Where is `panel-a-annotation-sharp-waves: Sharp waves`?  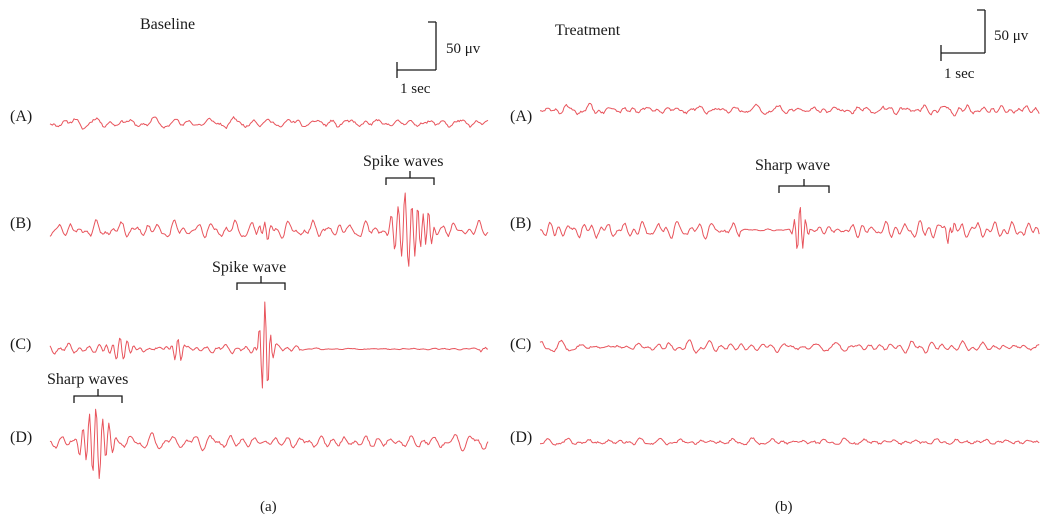 panel-a-annotation-sharp-waves: Sharp waves is located at coordinates (87, 387).